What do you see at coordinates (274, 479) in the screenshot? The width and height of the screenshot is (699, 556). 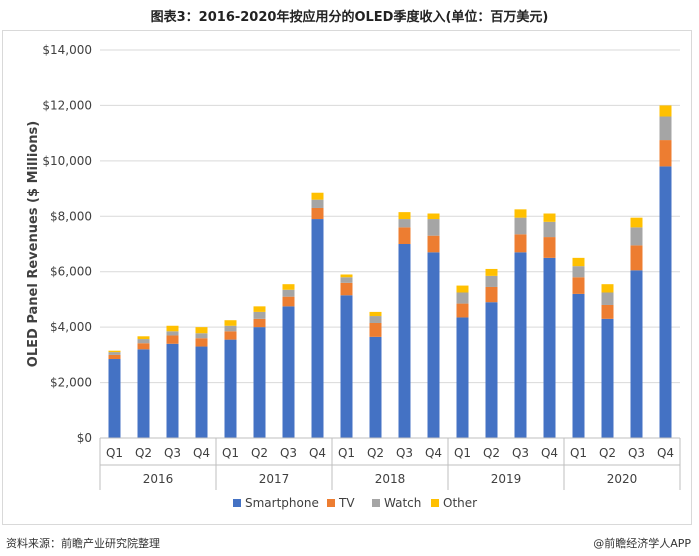 I see `year-label: 2017` at bounding box center [274, 479].